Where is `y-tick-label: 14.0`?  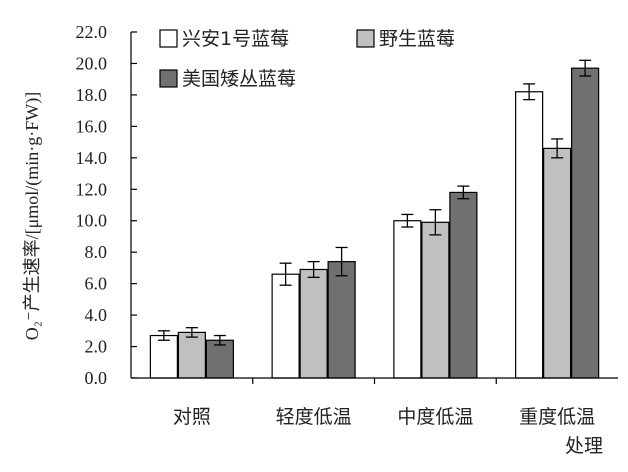
y-tick-label: 14.0 is located at coordinates (92, 158).